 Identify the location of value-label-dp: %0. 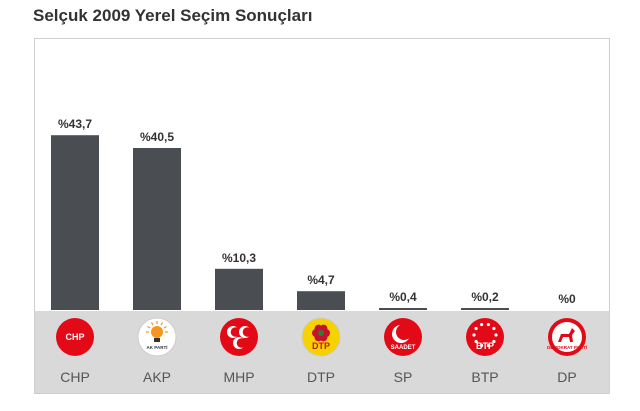
(567, 299).